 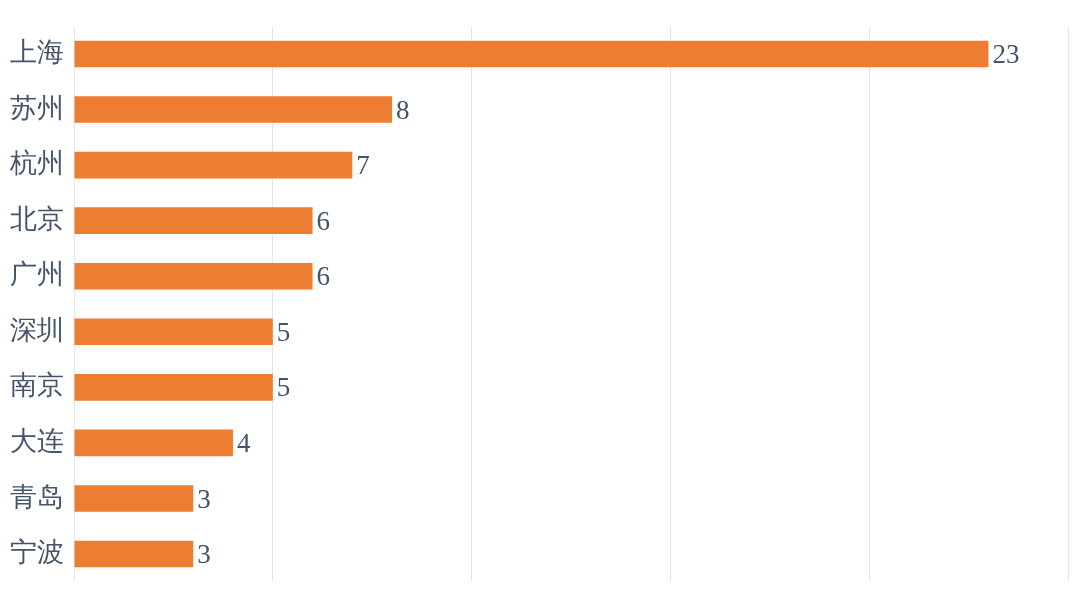 I want to click on data-label: 7, so click(x=363, y=165).